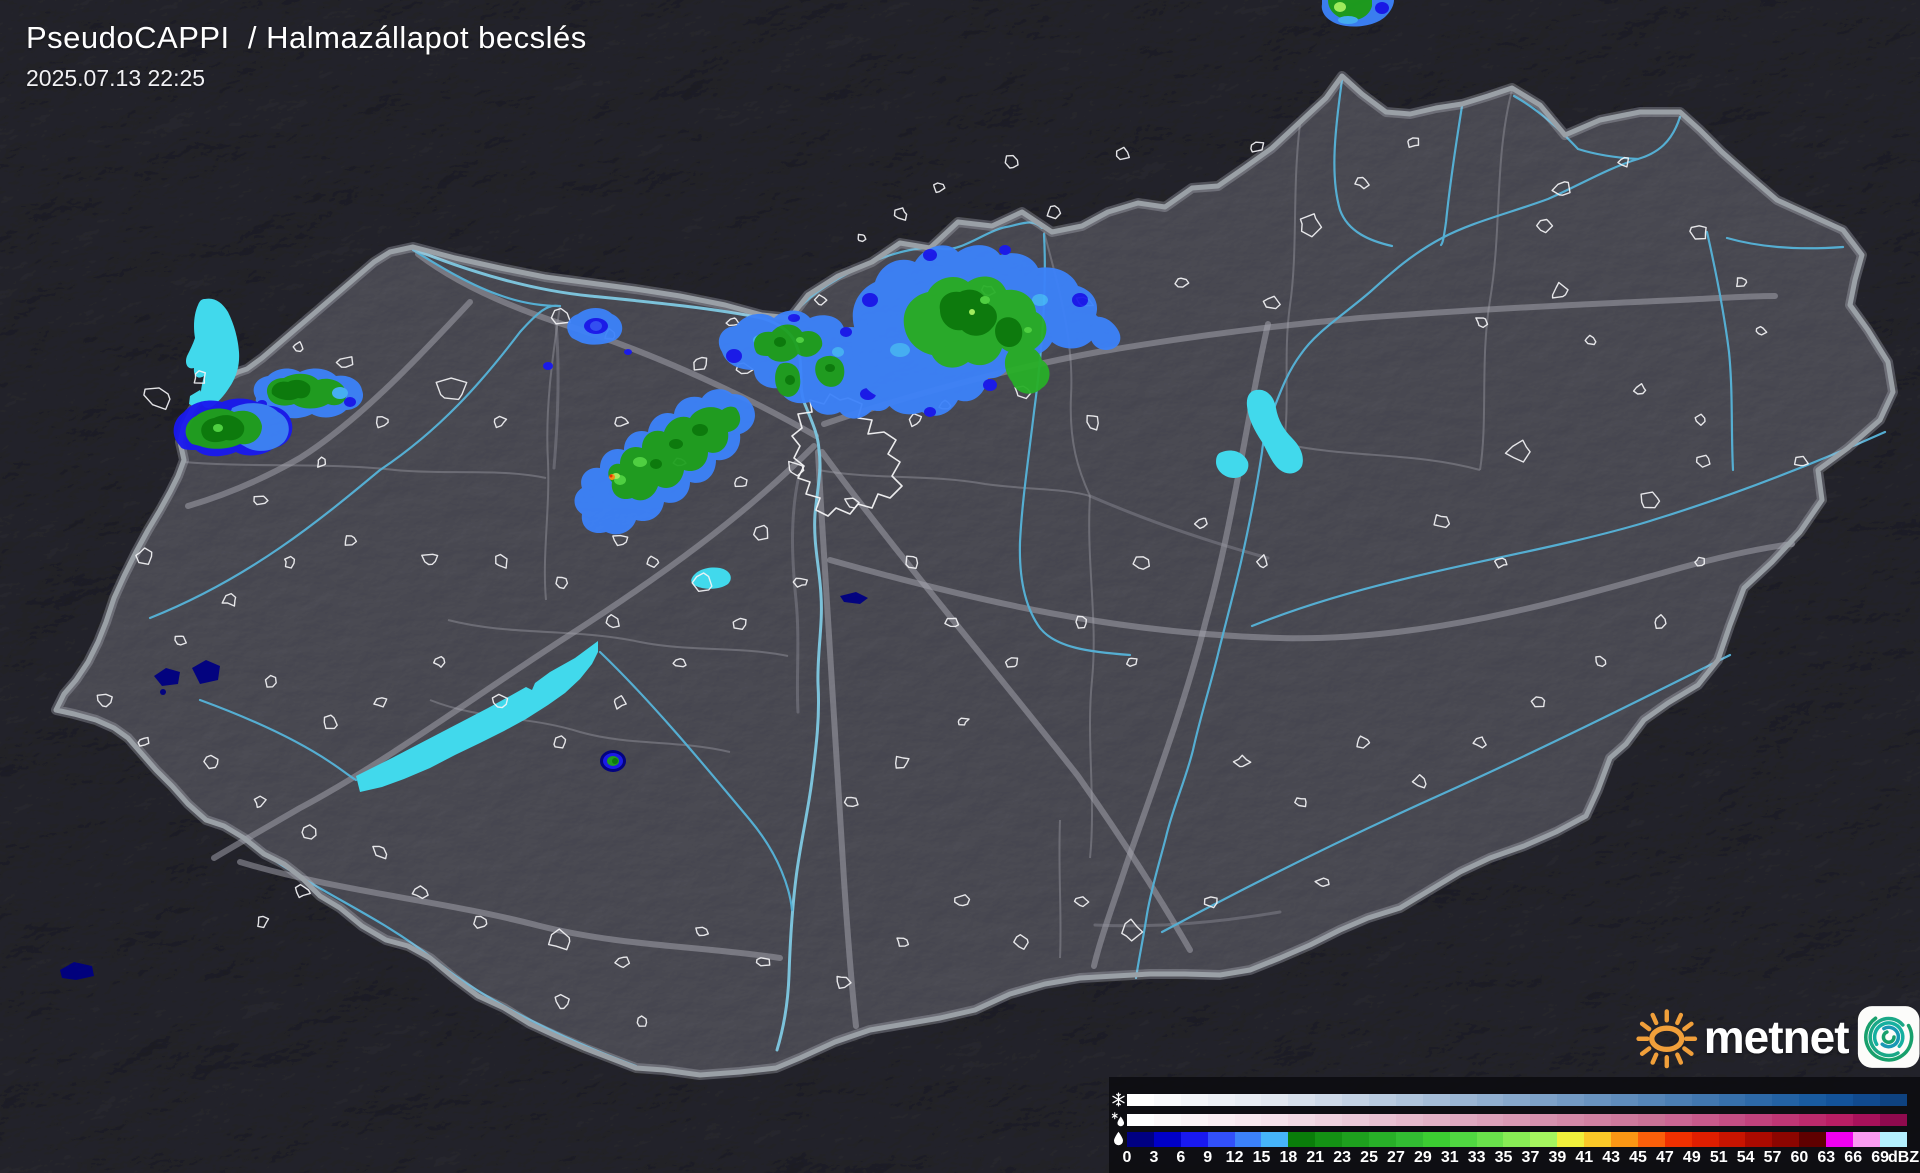 The width and height of the screenshot is (1920, 1173). I want to click on tick-label: 33, so click(1476, 1157).